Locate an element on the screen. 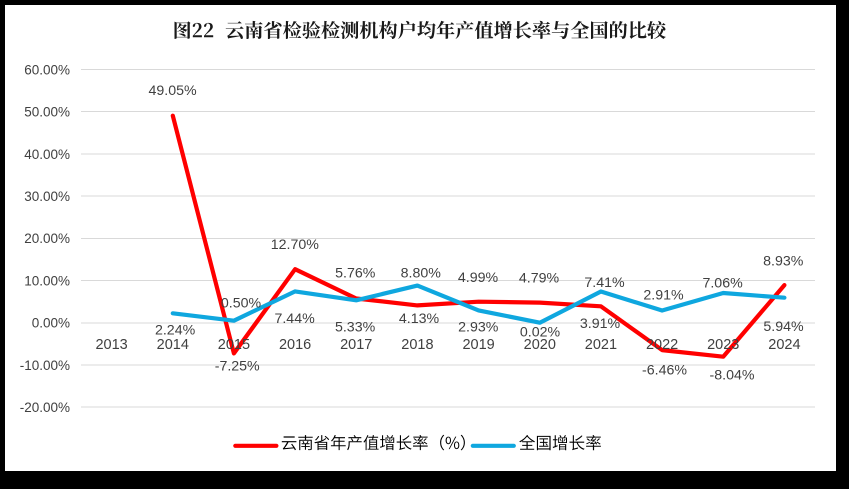 The width and height of the screenshot is (849, 489). svg-text: 2.93% is located at coordinates (478, 328).